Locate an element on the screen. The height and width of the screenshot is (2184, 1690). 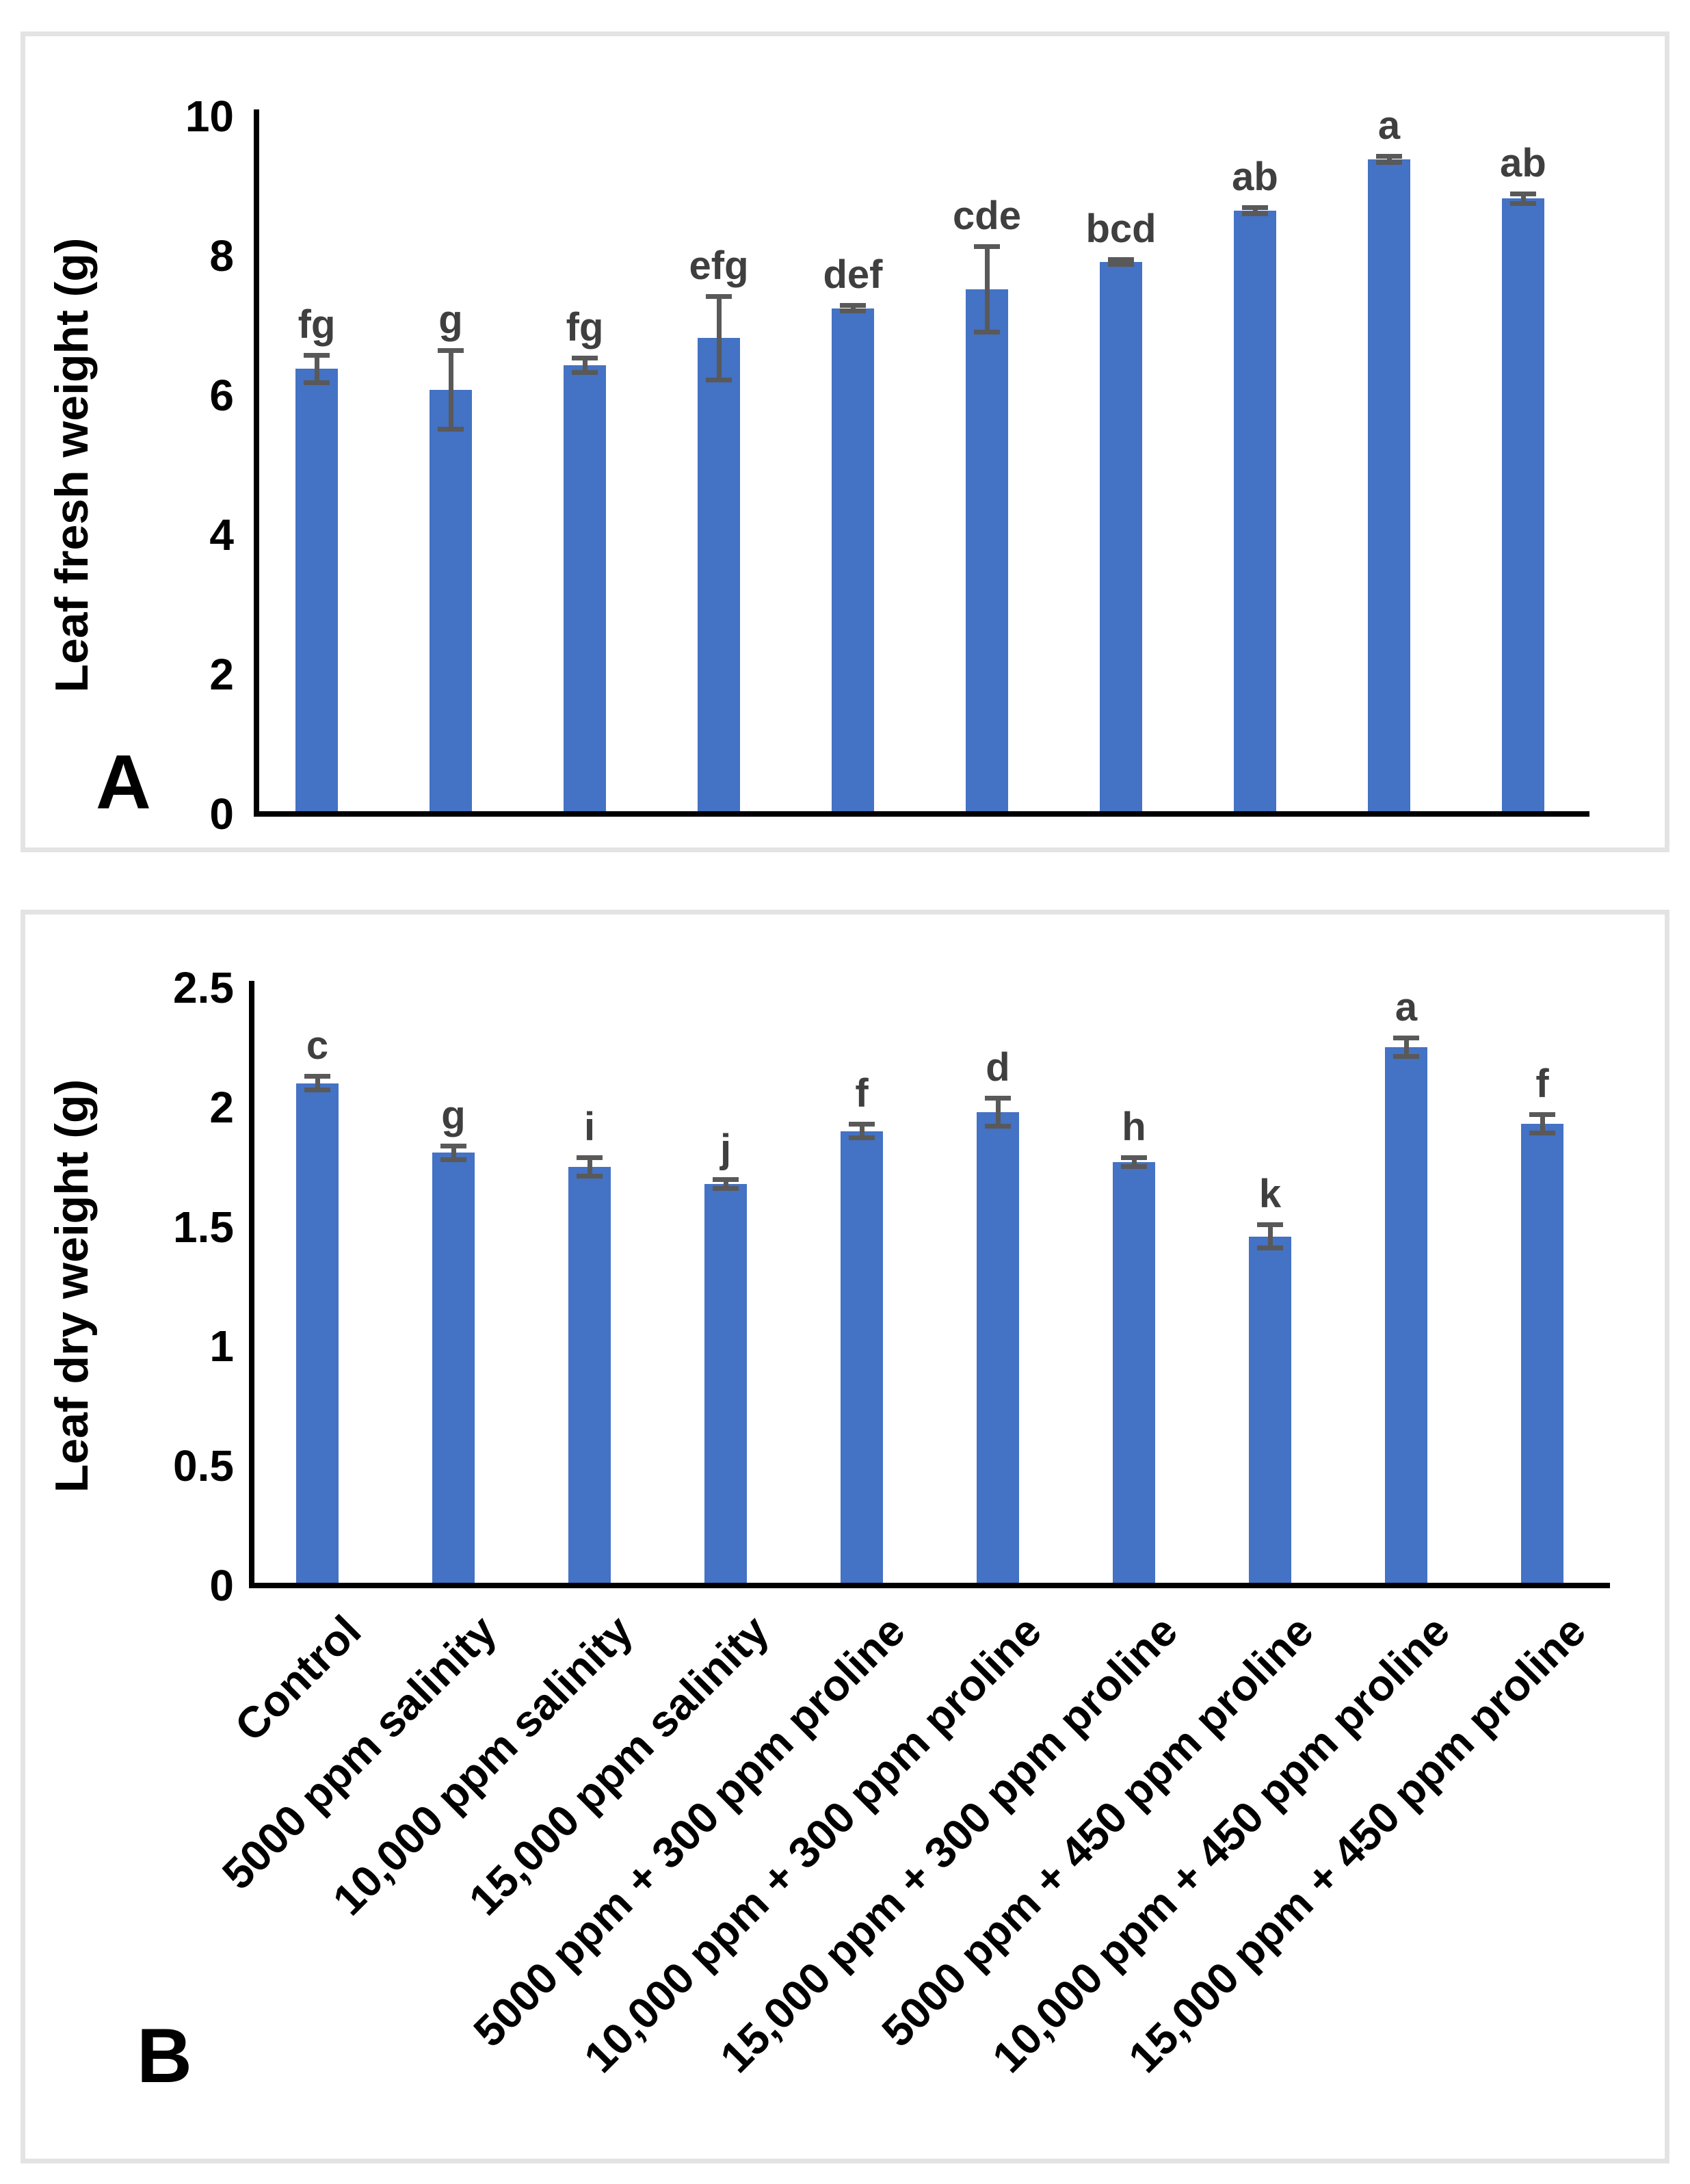
panel-letter-b: B is located at coordinates (164, 2056).